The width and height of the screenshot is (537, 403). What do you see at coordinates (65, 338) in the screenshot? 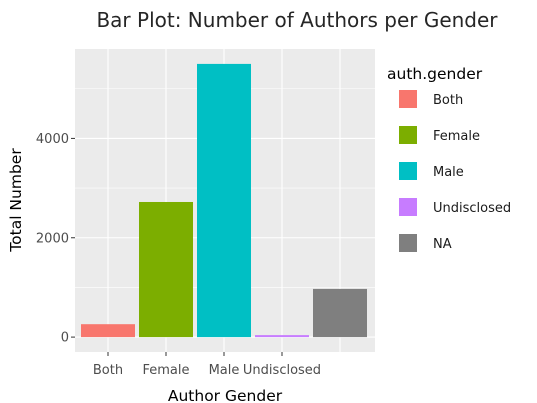
I see `y-tick-label: 0` at bounding box center [65, 338].